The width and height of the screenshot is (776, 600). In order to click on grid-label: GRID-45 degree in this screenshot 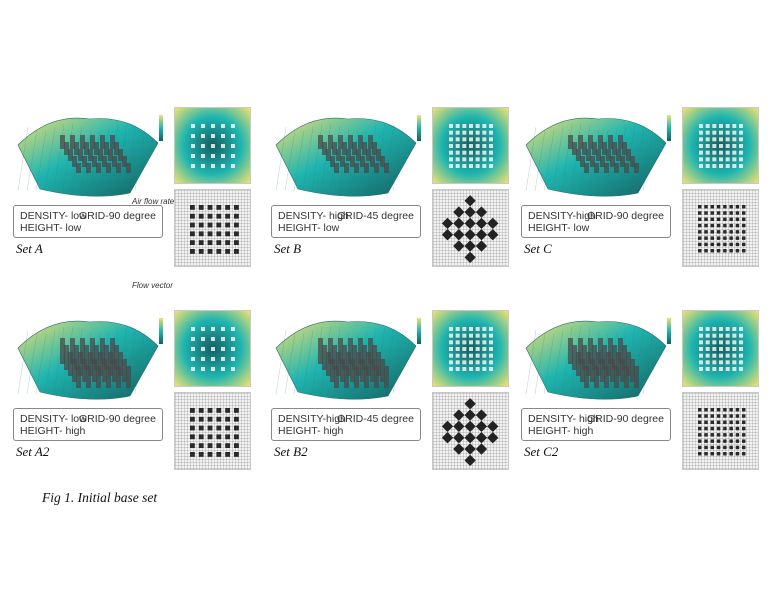, I will do `click(375, 216)`.